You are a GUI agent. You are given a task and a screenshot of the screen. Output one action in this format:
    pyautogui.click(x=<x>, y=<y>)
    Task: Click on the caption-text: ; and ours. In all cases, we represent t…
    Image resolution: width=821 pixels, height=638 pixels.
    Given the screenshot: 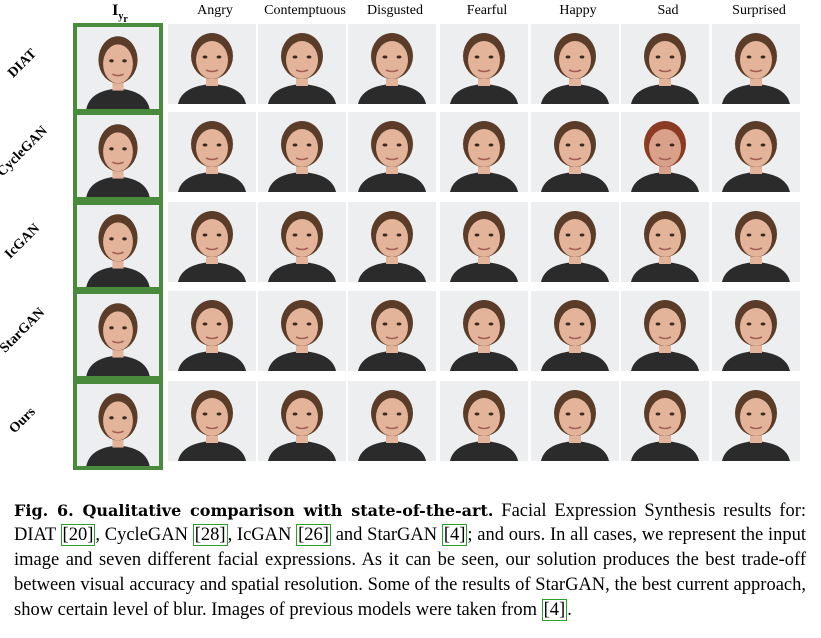 What is the action you would take?
    pyautogui.click(x=410, y=572)
    